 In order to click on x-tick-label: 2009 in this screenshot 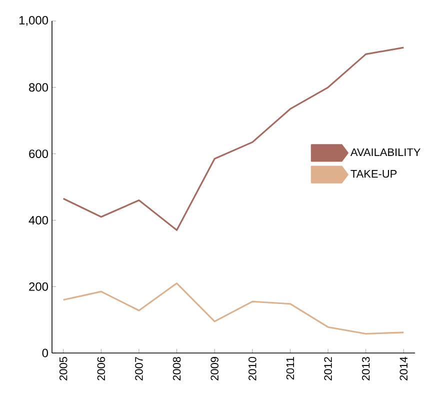, I will do `click(214, 368)`.